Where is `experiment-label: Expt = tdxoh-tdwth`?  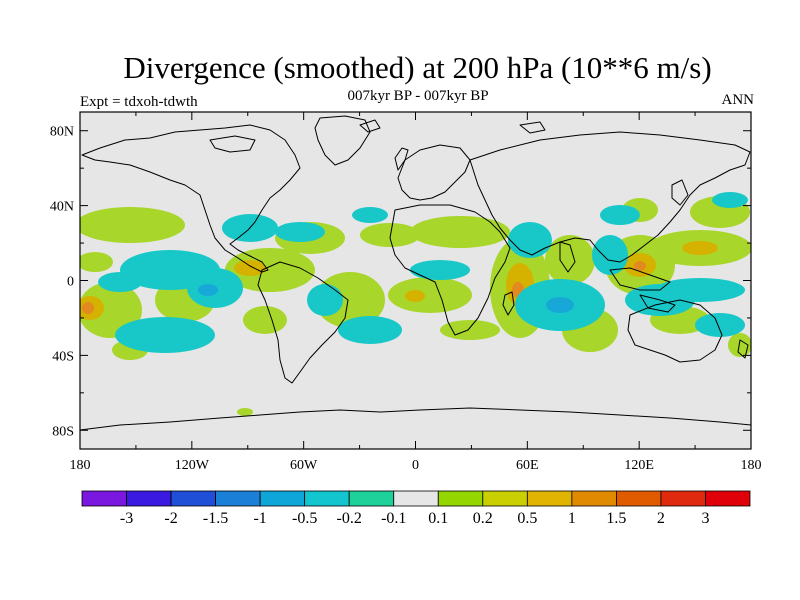
experiment-label: Expt = tdxoh-tdwth is located at coordinates (139, 102).